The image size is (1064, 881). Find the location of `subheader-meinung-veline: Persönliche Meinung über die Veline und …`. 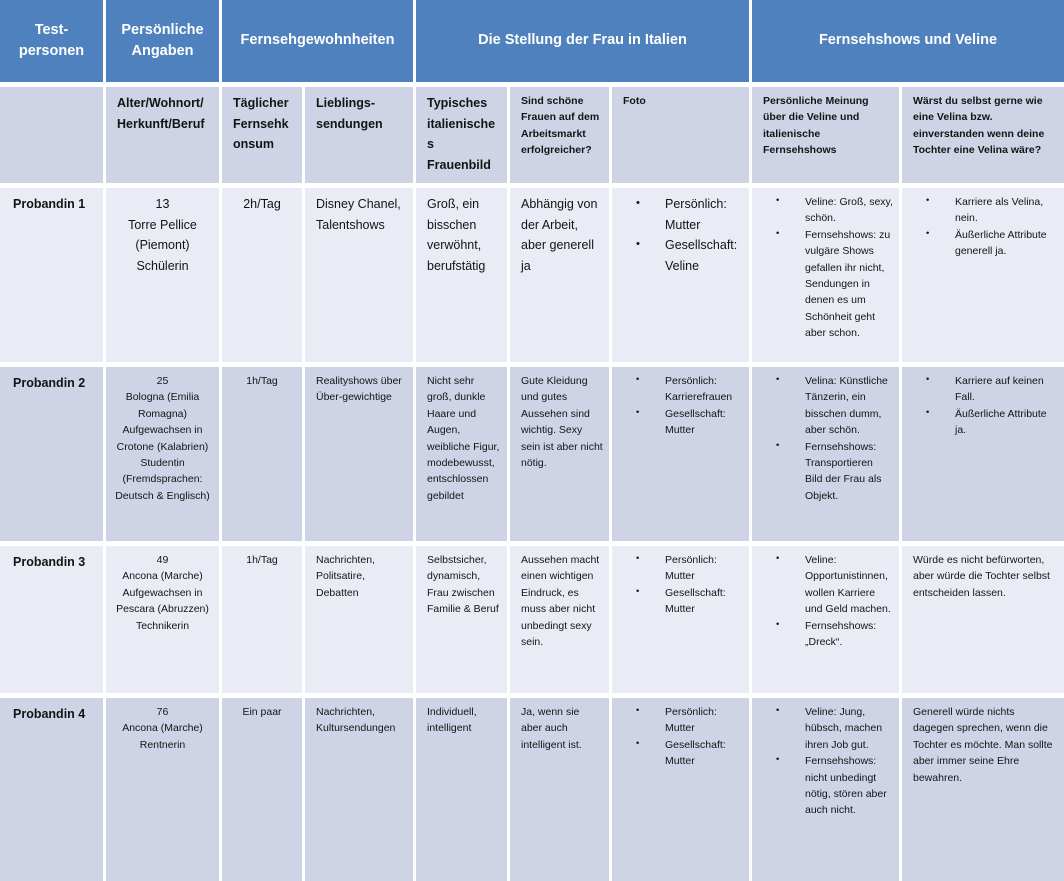

subheader-meinung-veline: Persönliche Meinung über die Veline und … is located at coordinates (825, 135).